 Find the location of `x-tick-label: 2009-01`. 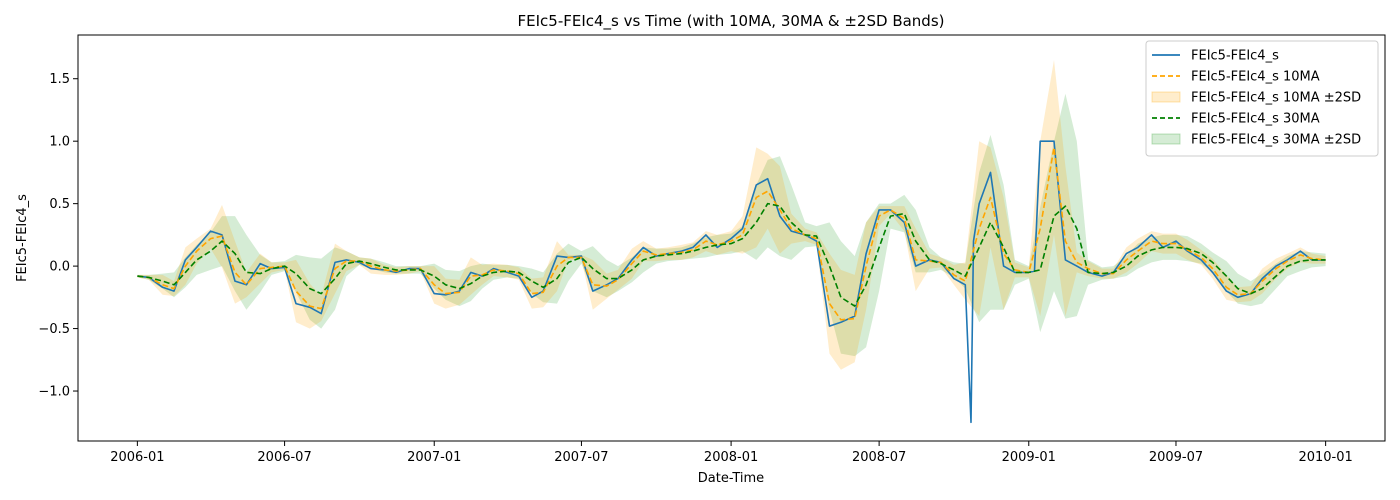

x-tick-label: 2009-01 is located at coordinates (1029, 457).